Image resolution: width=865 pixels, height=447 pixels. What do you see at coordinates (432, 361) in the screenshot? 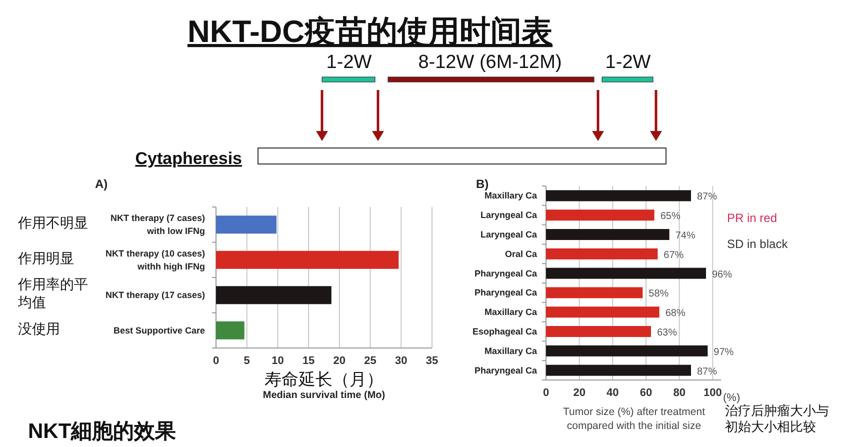
I see `x-tick-label: 35` at bounding box center [432, 361].